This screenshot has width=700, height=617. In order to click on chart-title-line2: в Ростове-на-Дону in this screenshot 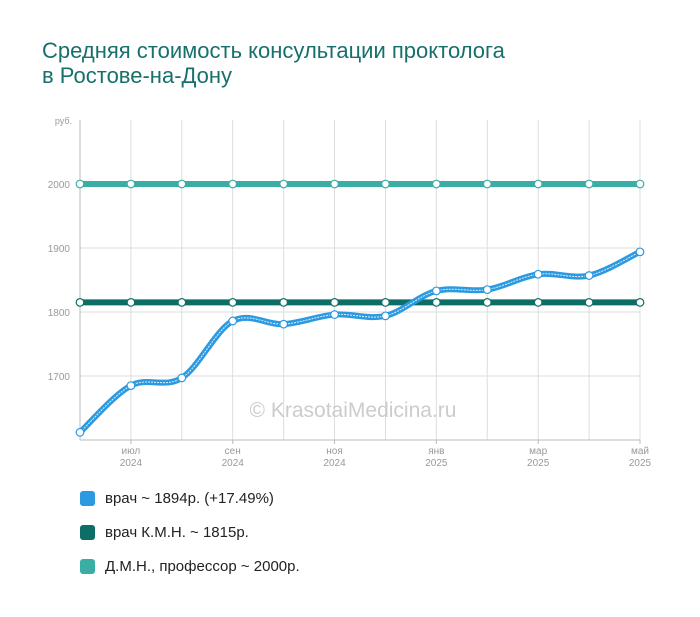, I will do `click(137, 75)`.